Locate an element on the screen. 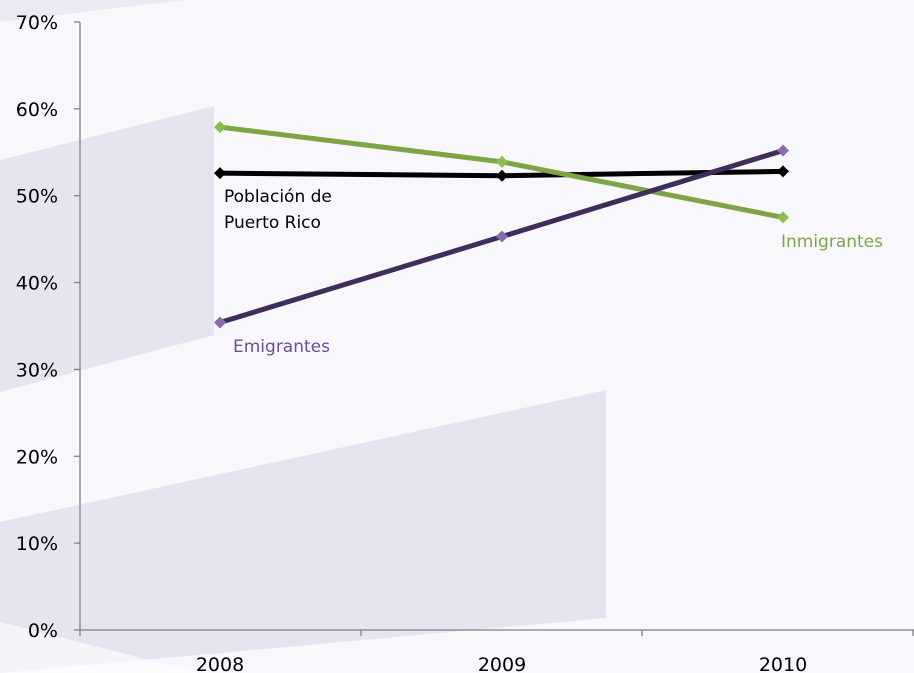 The height and width of the screenshot is (673, 914). x-tick-label: 2008 is located at coordinates (220, 663).